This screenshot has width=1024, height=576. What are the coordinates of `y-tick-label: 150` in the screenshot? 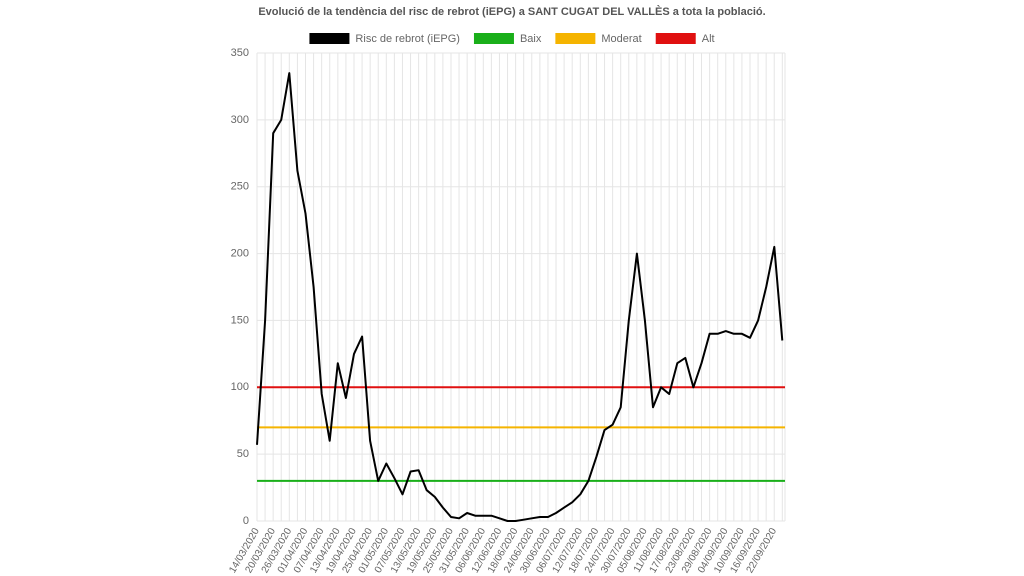 It's located at (240, 320).